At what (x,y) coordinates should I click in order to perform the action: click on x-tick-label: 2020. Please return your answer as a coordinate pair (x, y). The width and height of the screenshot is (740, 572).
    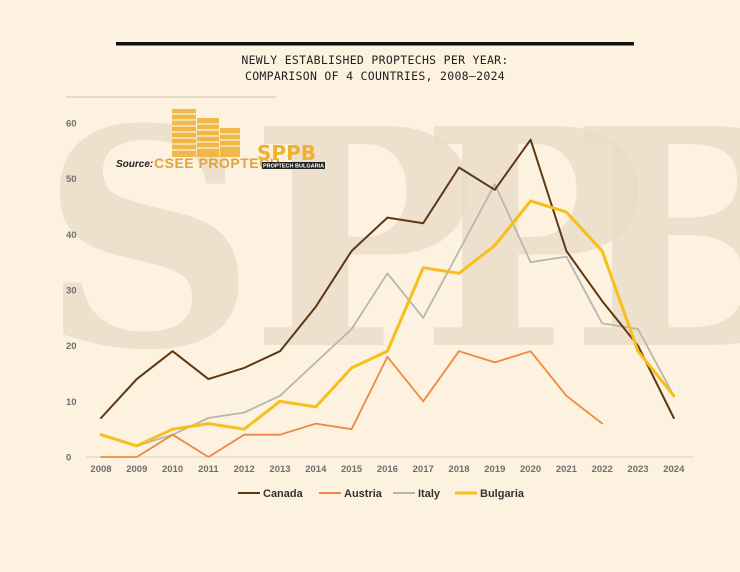
    Looking at the image, I should click on (530, 469).